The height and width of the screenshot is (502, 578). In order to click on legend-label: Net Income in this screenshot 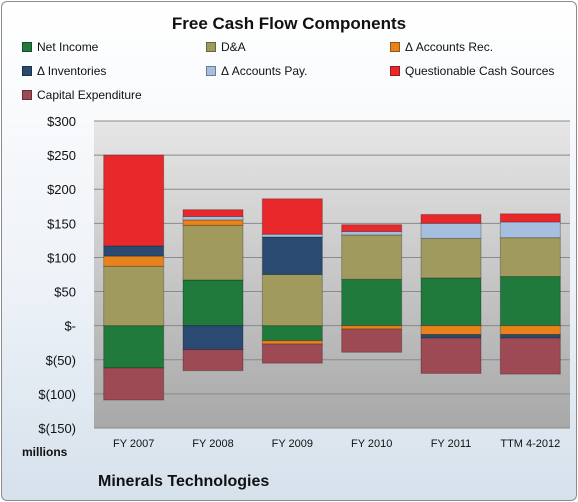, I will do `click(68, 47)`.